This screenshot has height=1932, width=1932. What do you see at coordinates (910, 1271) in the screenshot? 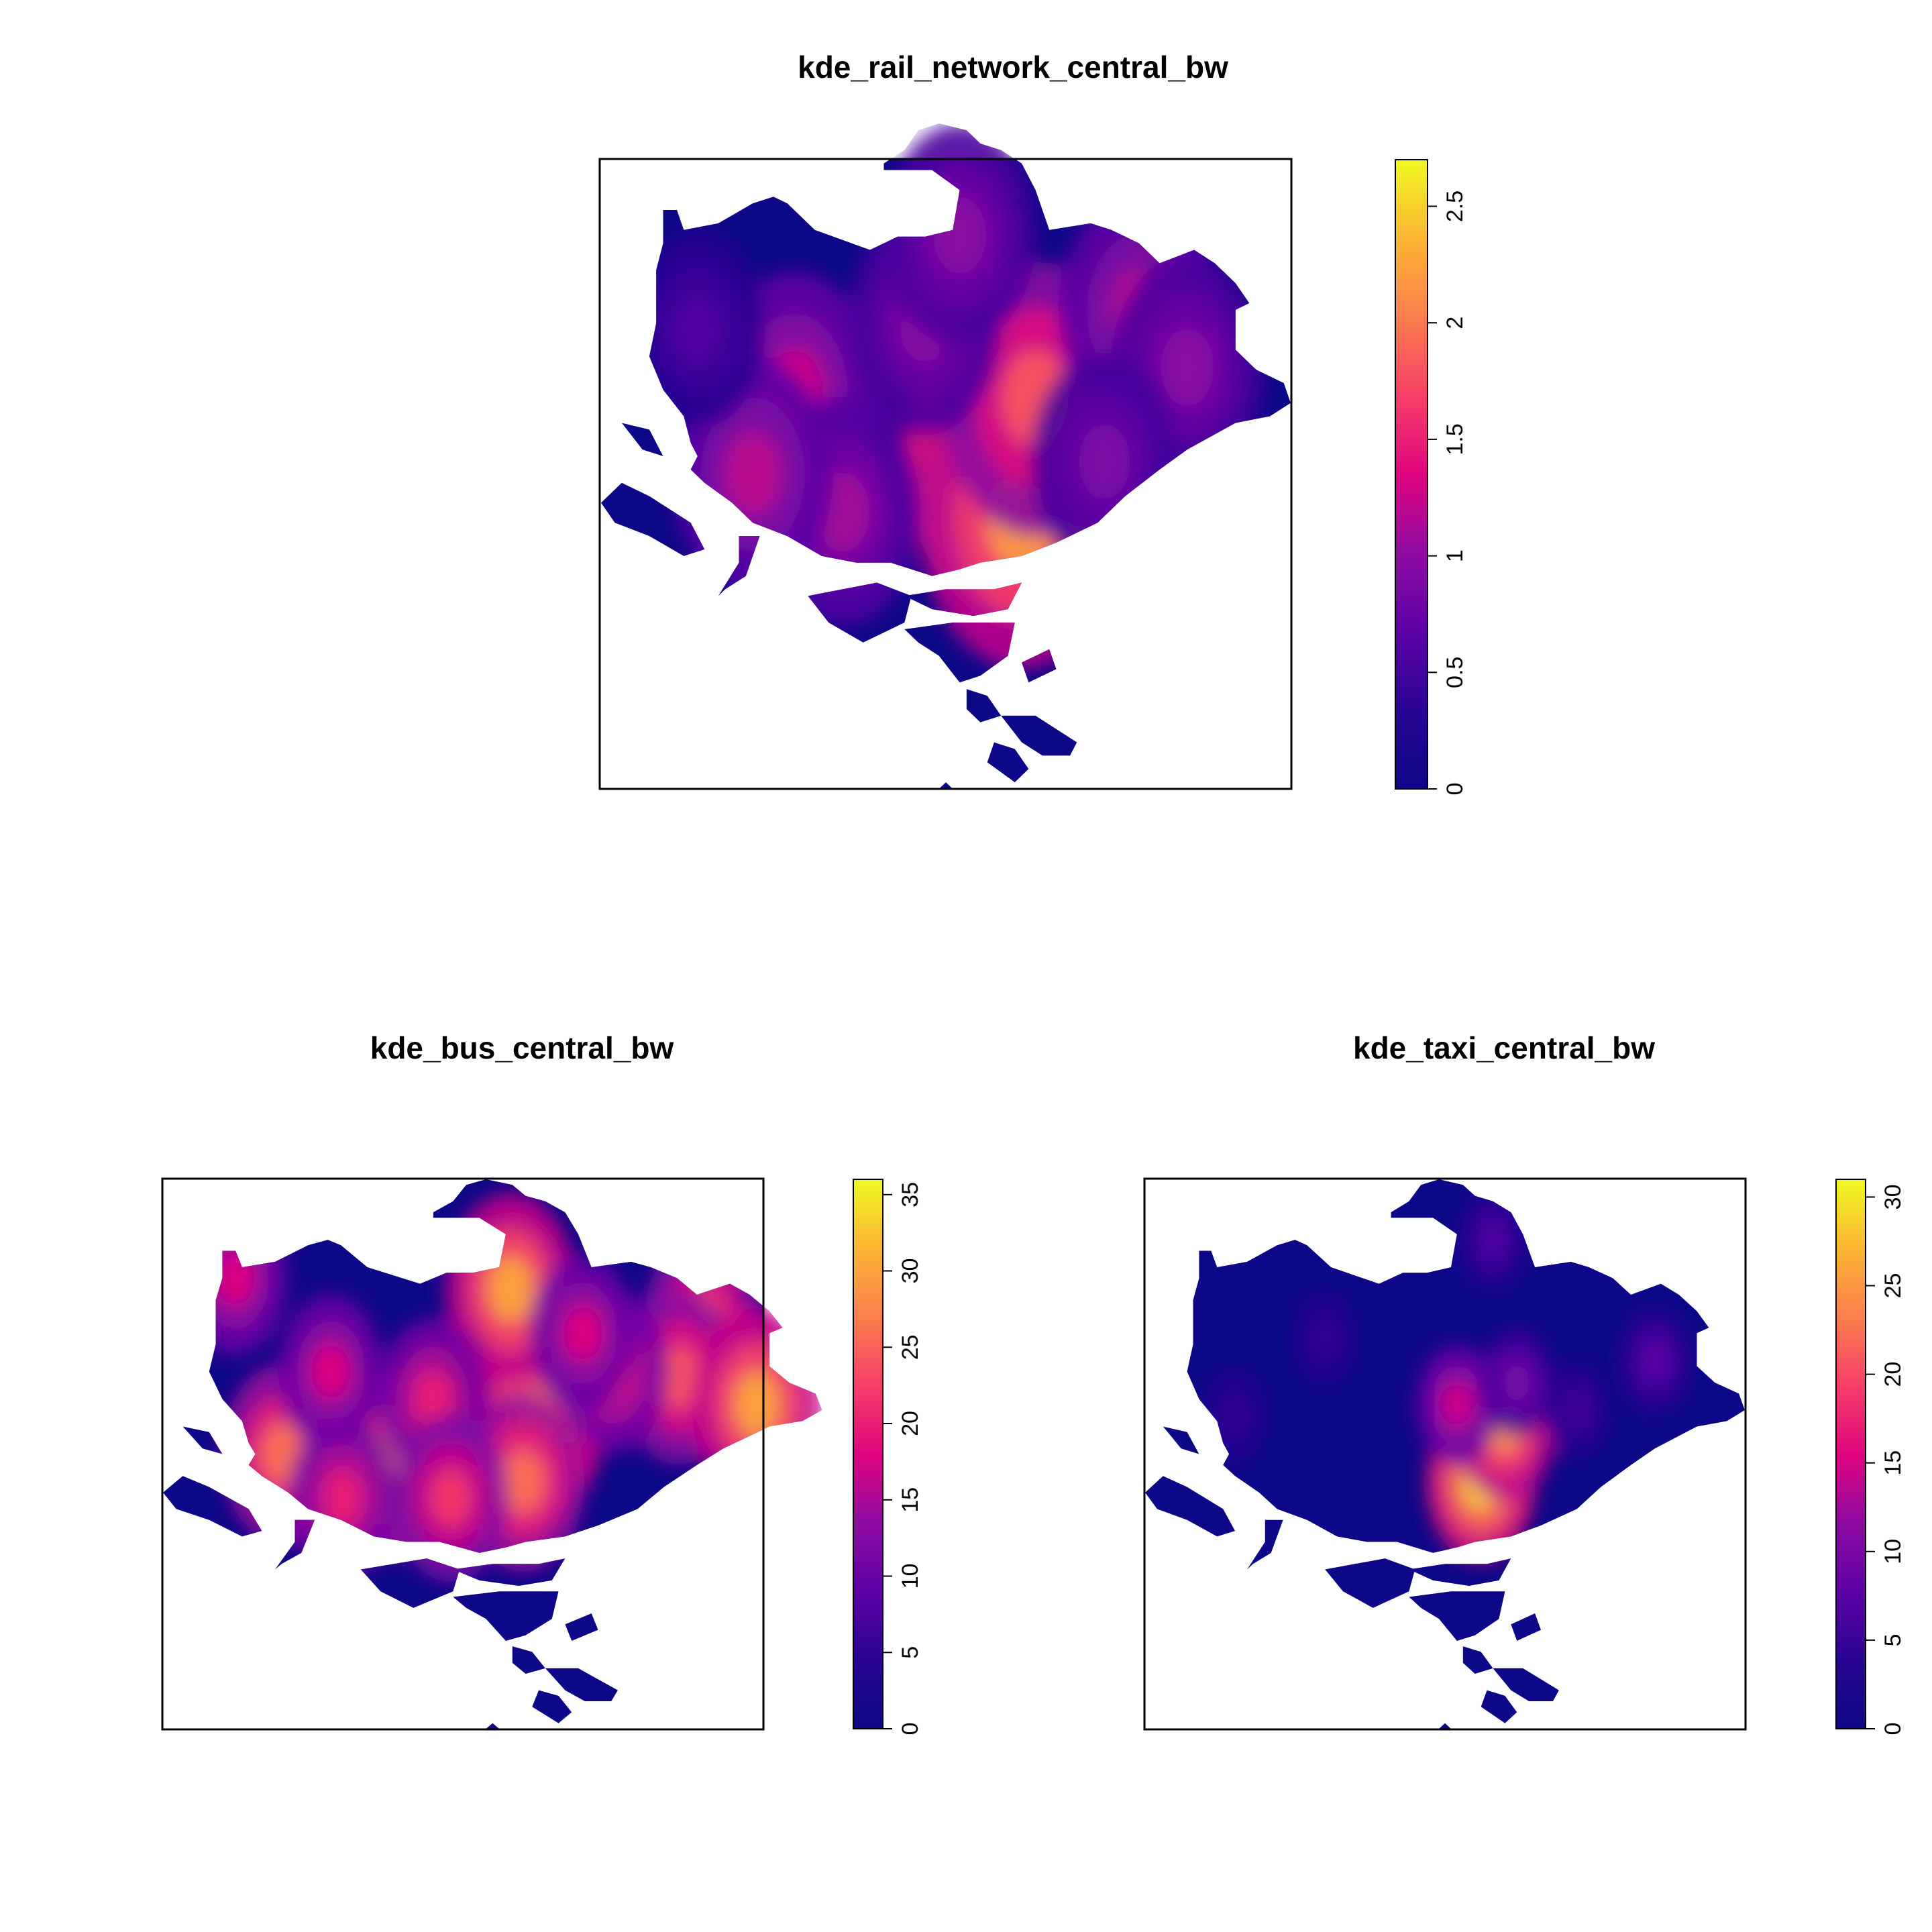
I see `colorbar-tick-label-bus-6: 30` at bounding box center [910, 1271].